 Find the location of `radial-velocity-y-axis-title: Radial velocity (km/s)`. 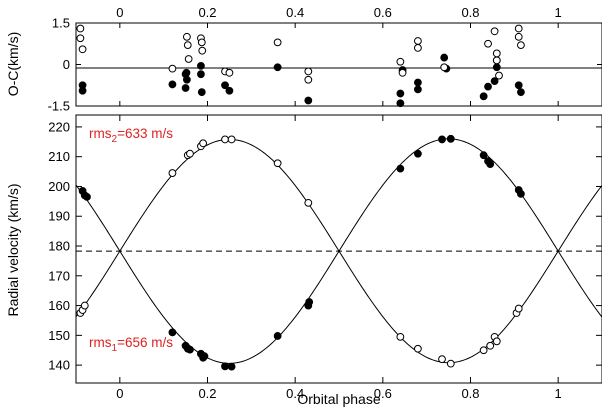

radial-velocity-y-axis-title: Radial velocity (km/s) is located at coordinates (13, 249).